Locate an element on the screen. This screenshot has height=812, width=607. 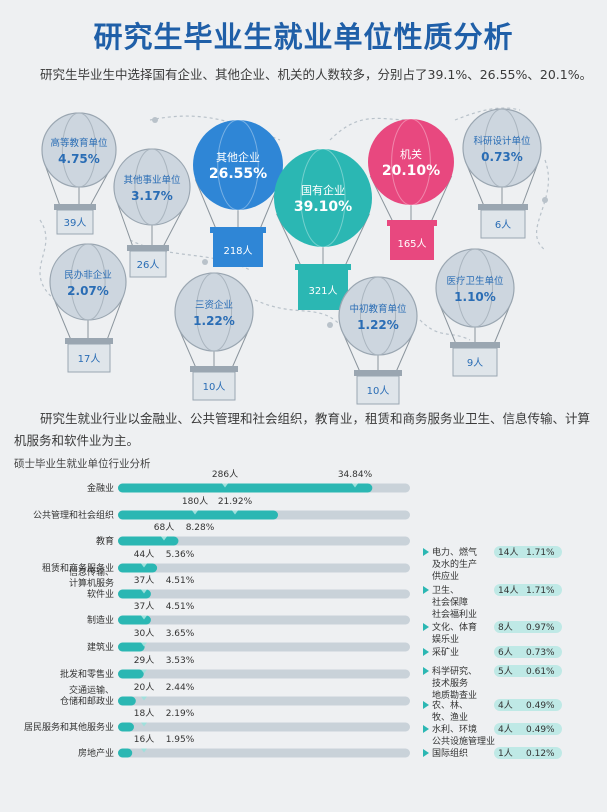
basket-count: 10人 is located at coordinates (214, 387).